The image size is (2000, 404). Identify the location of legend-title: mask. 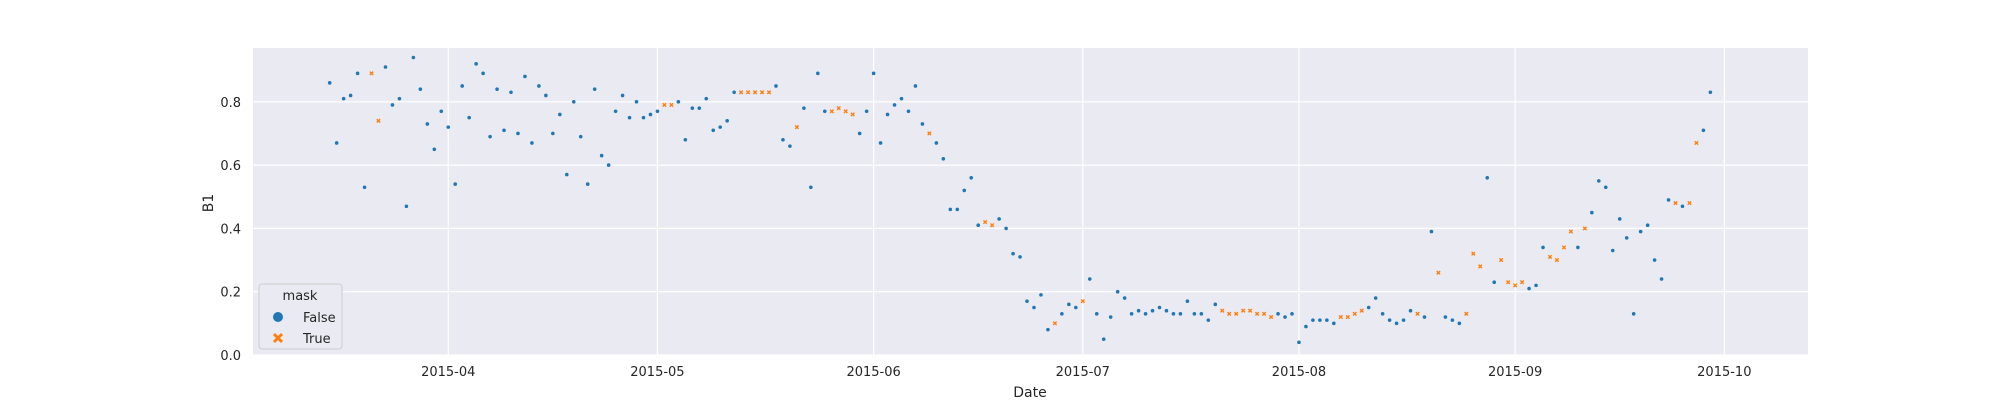
(300, 296).